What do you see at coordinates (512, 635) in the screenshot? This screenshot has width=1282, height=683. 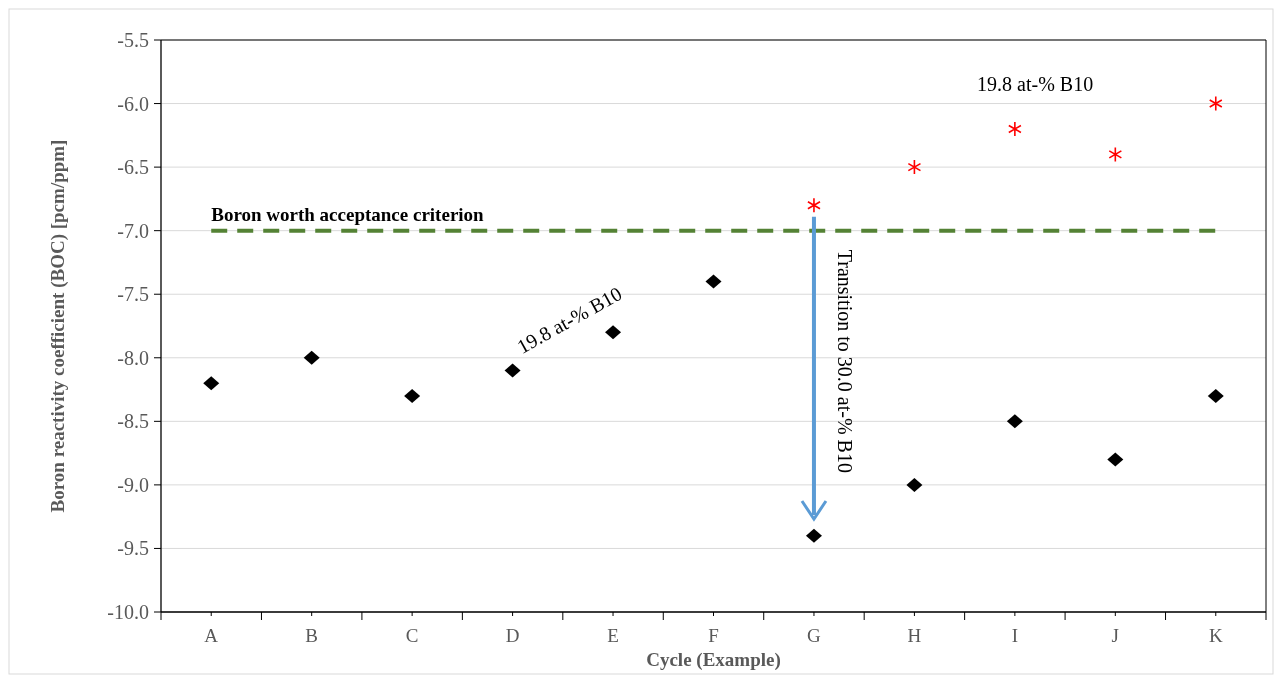 I see `x-tick-label: D` at bounding box center [512, 635].